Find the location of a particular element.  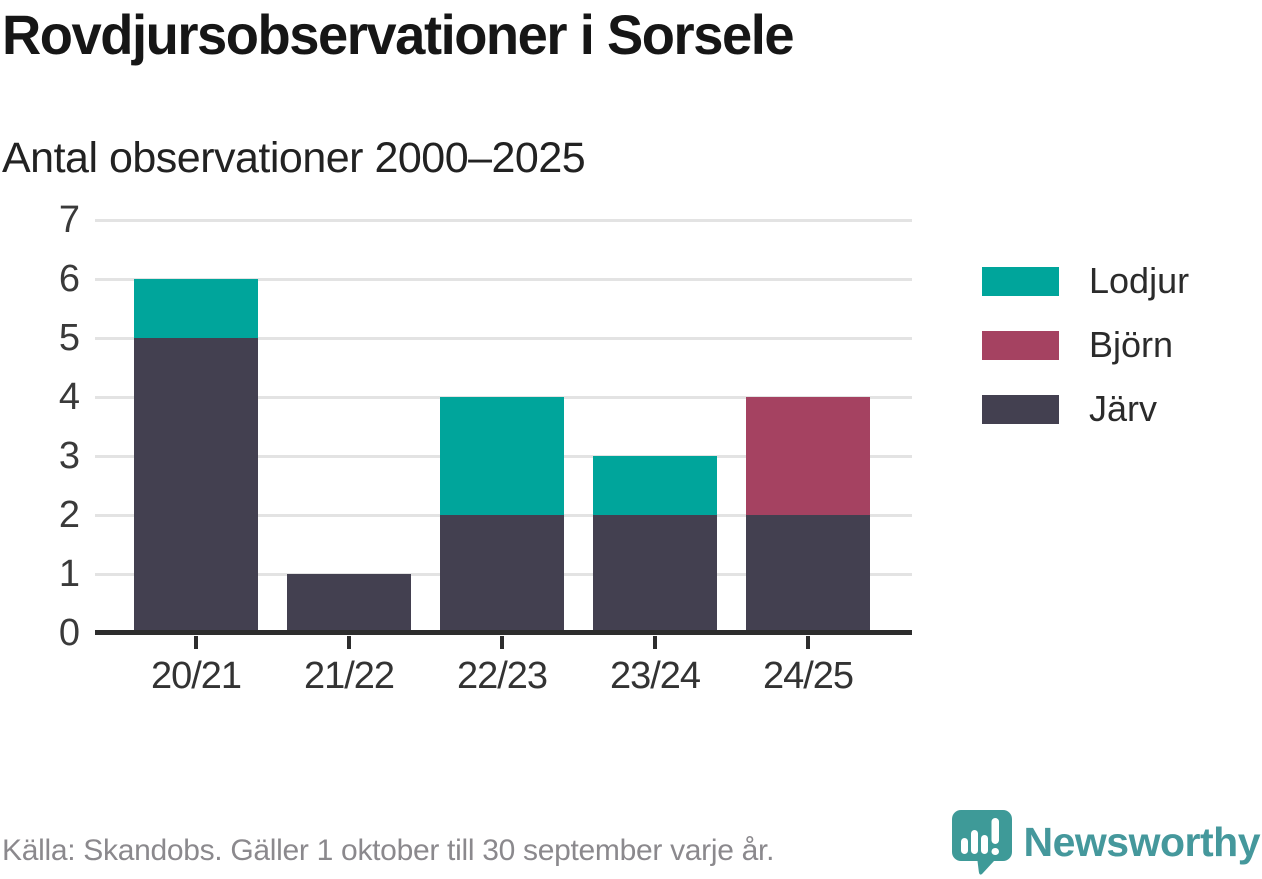

legend-item-järv: Järv is located at coordinates (1085, 409).